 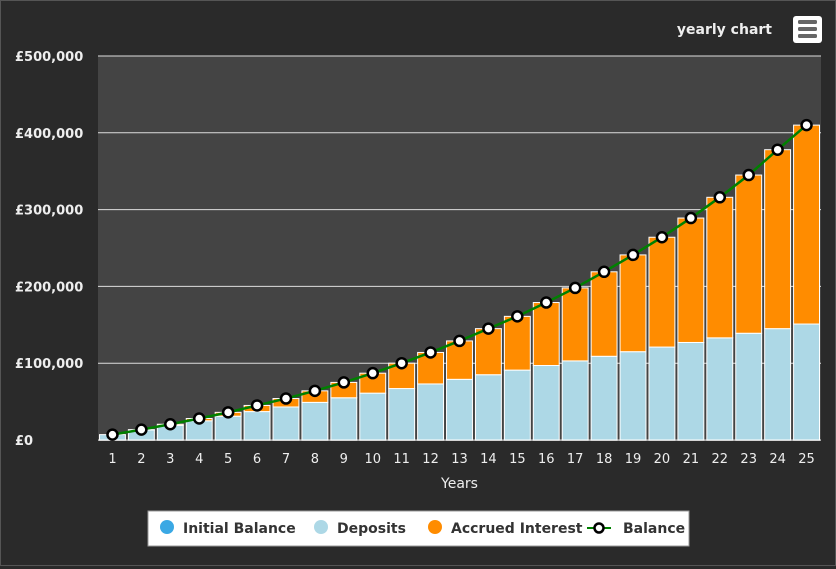 What do you see at coordinates (430, 459) in the screenshot?
I see `x-tick-label: 12` at bounding box center [430, 459].